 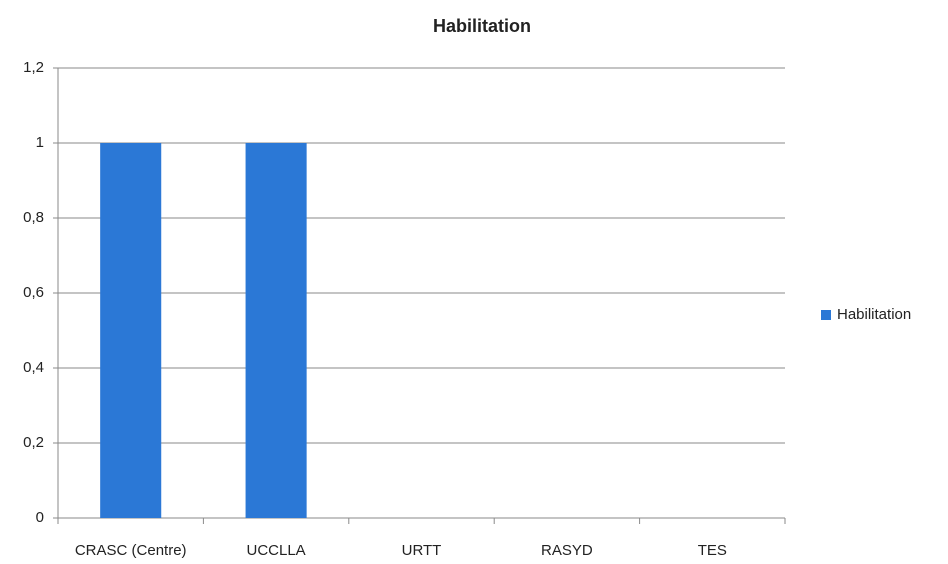 I want to click on y-tick-label: 1,2, so click(x=33, y=67).